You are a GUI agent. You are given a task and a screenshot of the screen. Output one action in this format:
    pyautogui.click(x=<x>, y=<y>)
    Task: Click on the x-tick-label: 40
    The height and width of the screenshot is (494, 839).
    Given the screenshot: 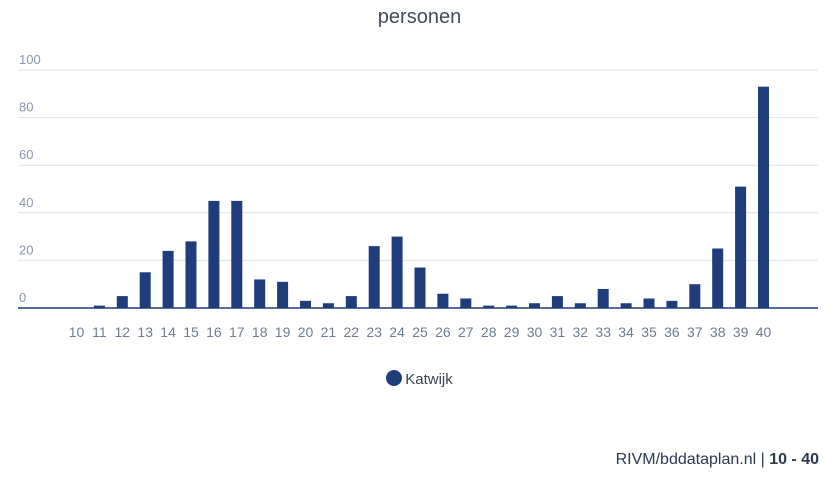 What is the action you would take?
    pyautogui.click(x=764, y=332)
    